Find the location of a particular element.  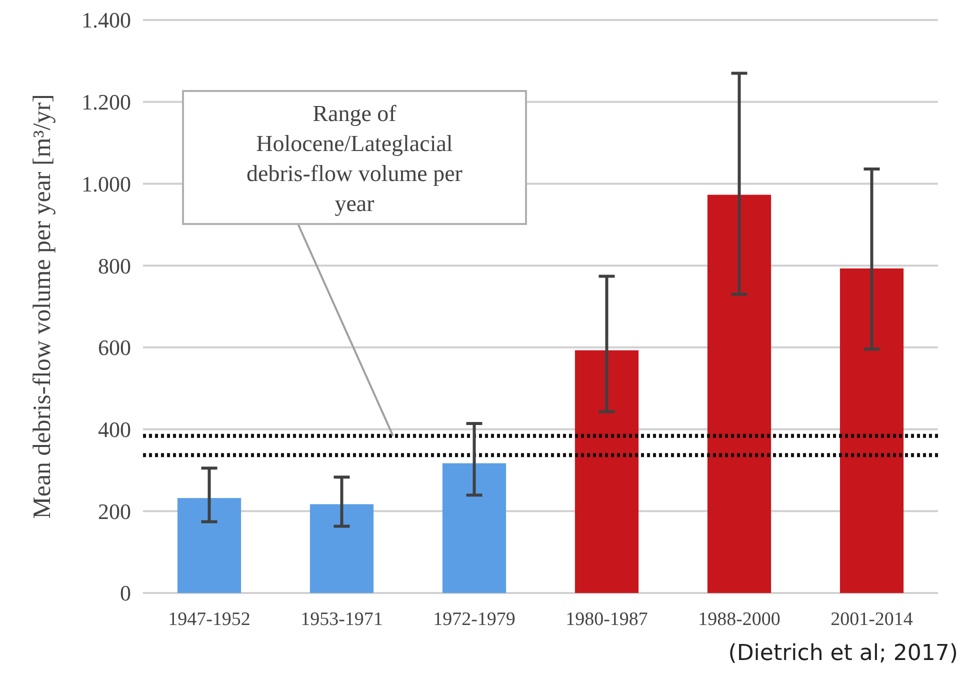

y-tick-label: 0 is located at coordinates (125, 593).